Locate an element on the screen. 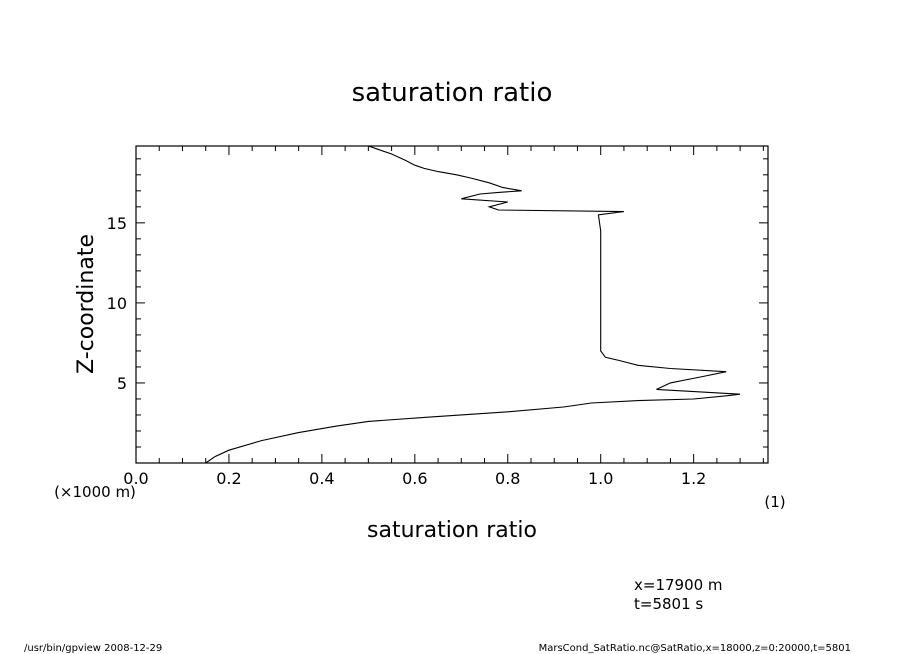  x-axis-tick-labels: 0.0 0.2 0.4 0.6 0.8 1.0 1.2 is located at coordinates (414, 478).